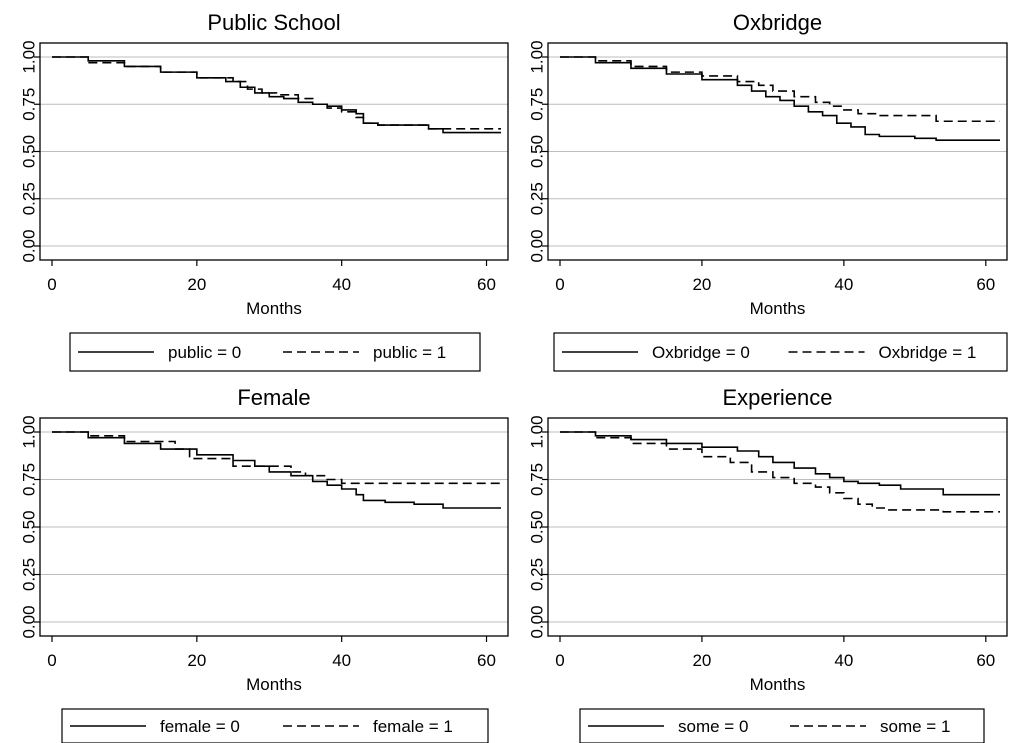 The image size is (1009, 743). What do you see at coordinates (782, 725) in the screenshot?
I see `legend: some = 0 some = 1` at bounding box center [782, 725].